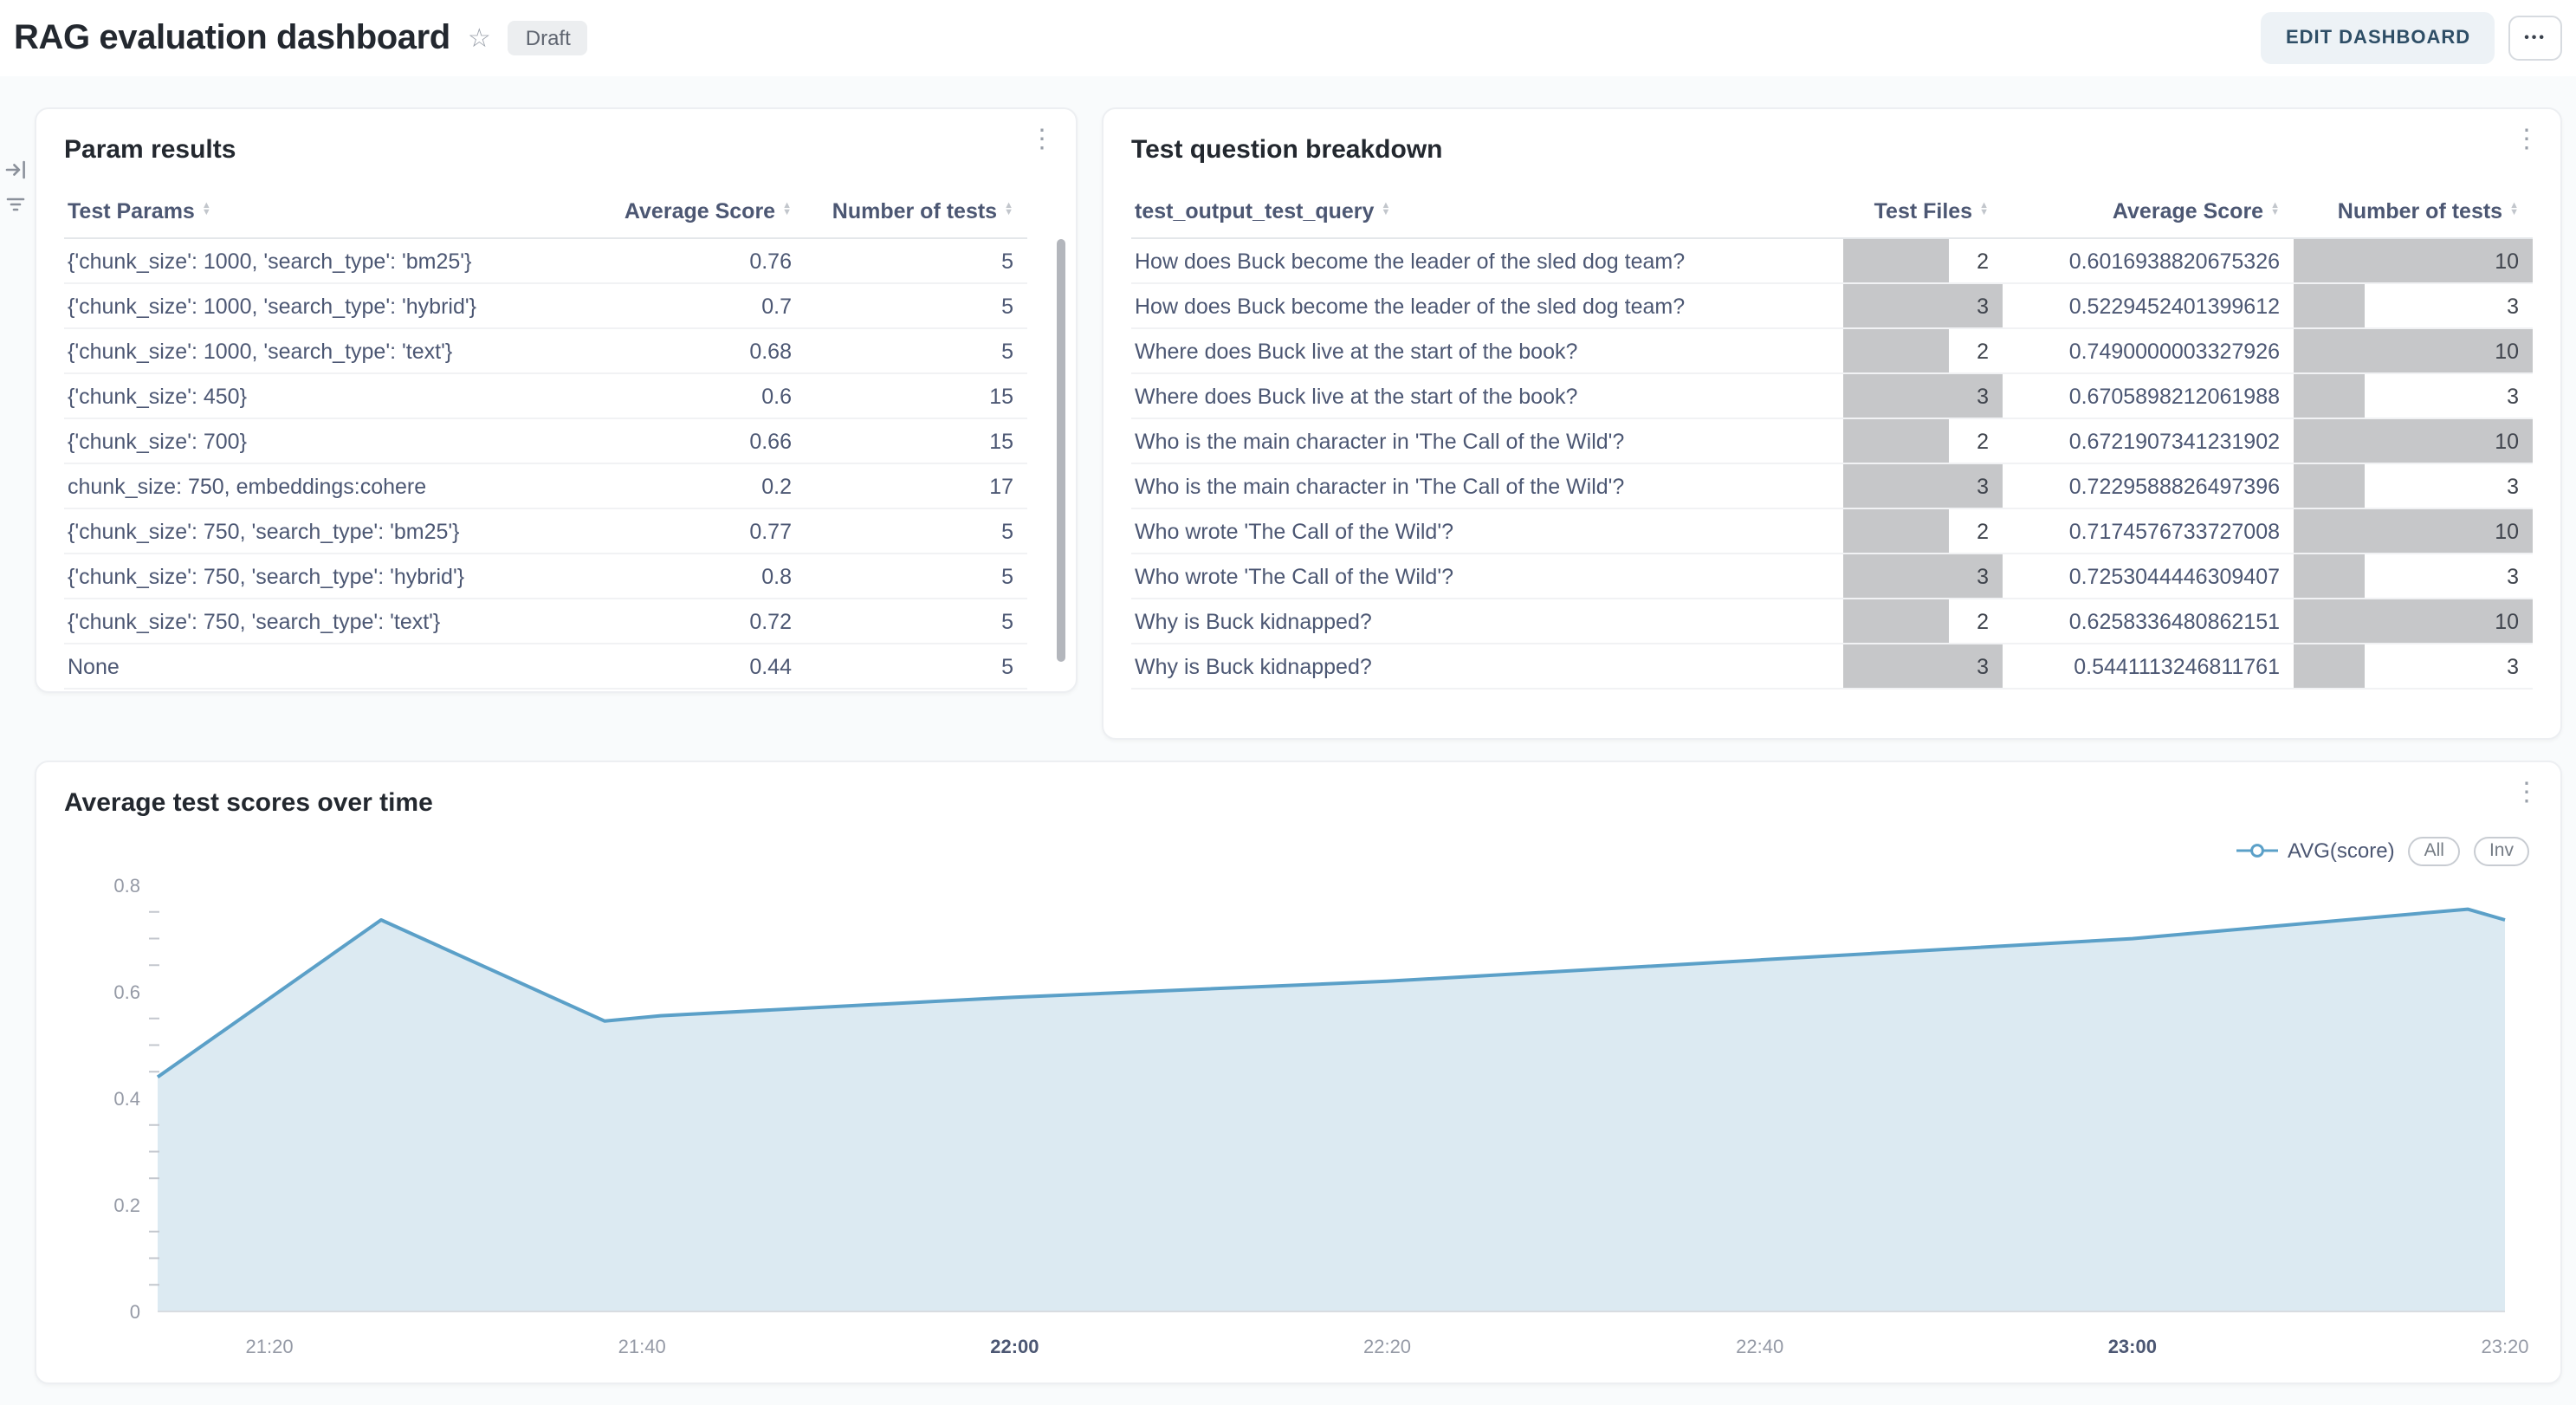 This screenshot has height=1405, width=2576. Describe the element at coordinates (770, 441) in the screenshot. I see `cell: 0.66` at that location.